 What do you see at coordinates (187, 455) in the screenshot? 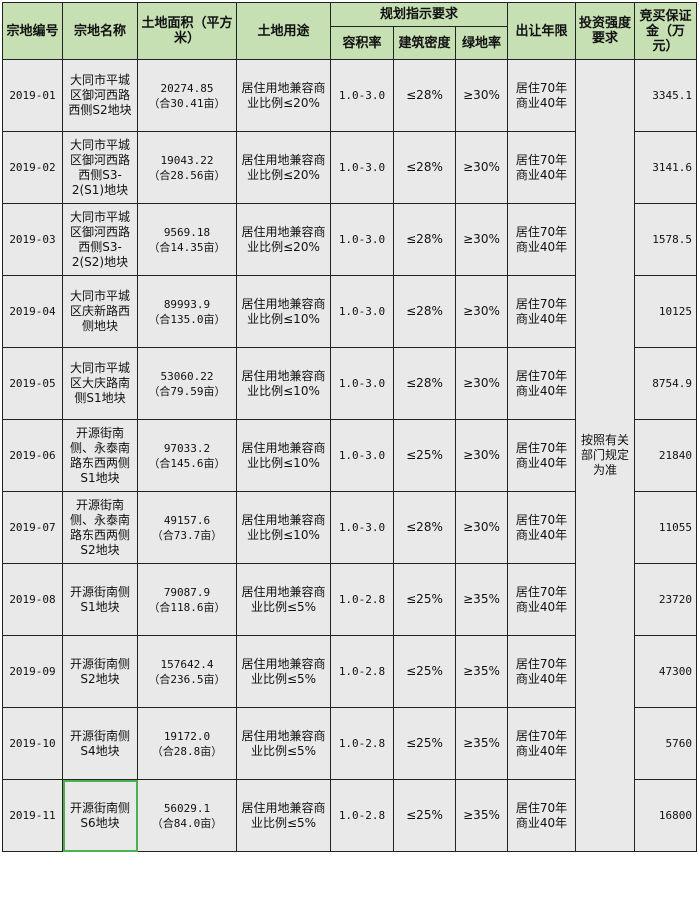
I see `area-cell: 97033.2 （合145.6亩）` at bounding box center [187, 455].